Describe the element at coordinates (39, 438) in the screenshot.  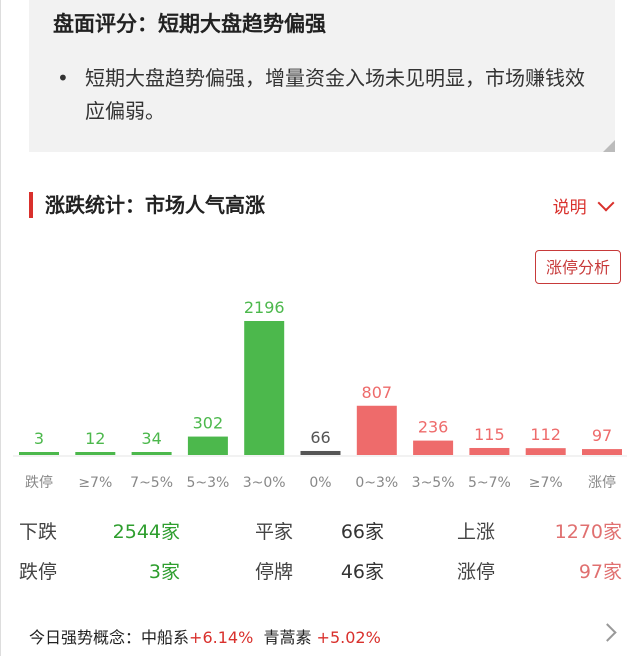
I see `bar-value-label: 3` at that location.